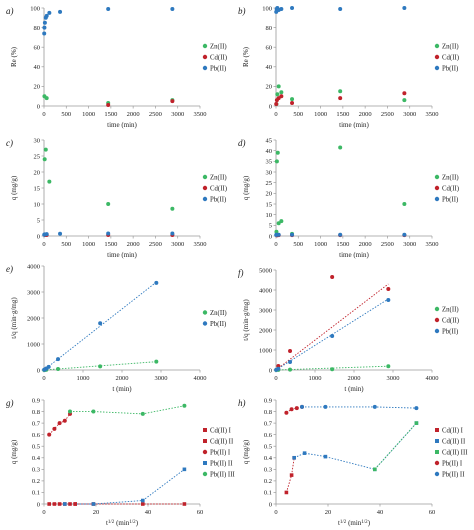 The image size is (474, 530). Describe the element at coordinates (268, 481) in the screenshot. I see `y-tick-label: 0.2` at that location.